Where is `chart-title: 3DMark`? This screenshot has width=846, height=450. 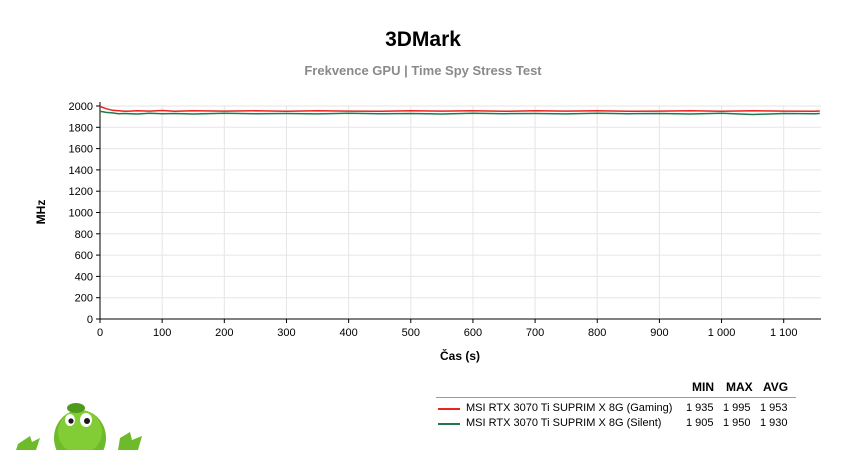
chart-title: 3DMark is located at coordinates (423, 39).